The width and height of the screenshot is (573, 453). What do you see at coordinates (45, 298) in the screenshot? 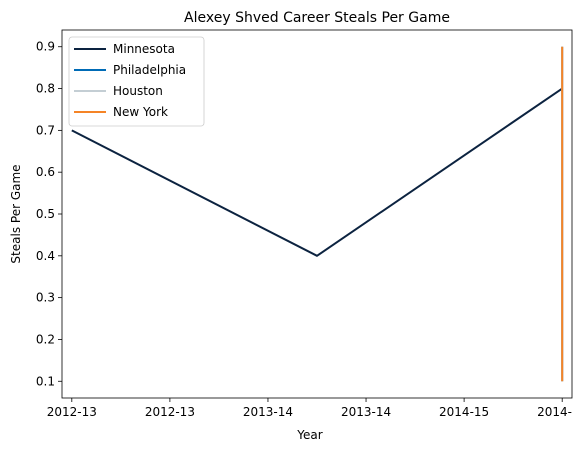
I see `y-tick-label: 0.3` at bounding box center [45, 298].